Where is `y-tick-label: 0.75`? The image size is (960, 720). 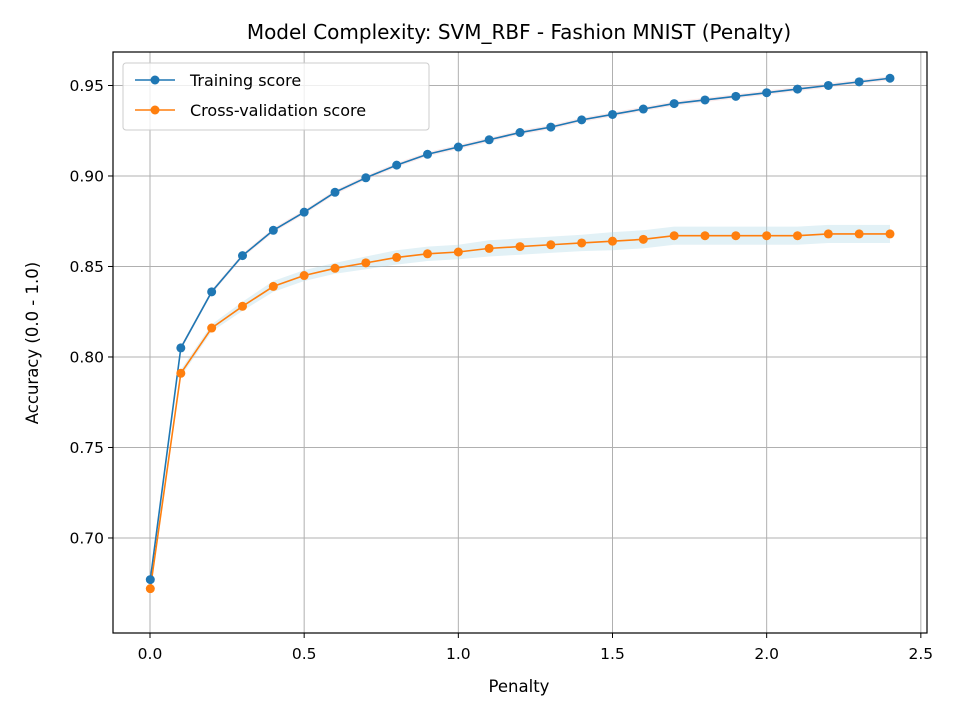 y-tick-label: 0.75 is located at coordinates (86, 448).